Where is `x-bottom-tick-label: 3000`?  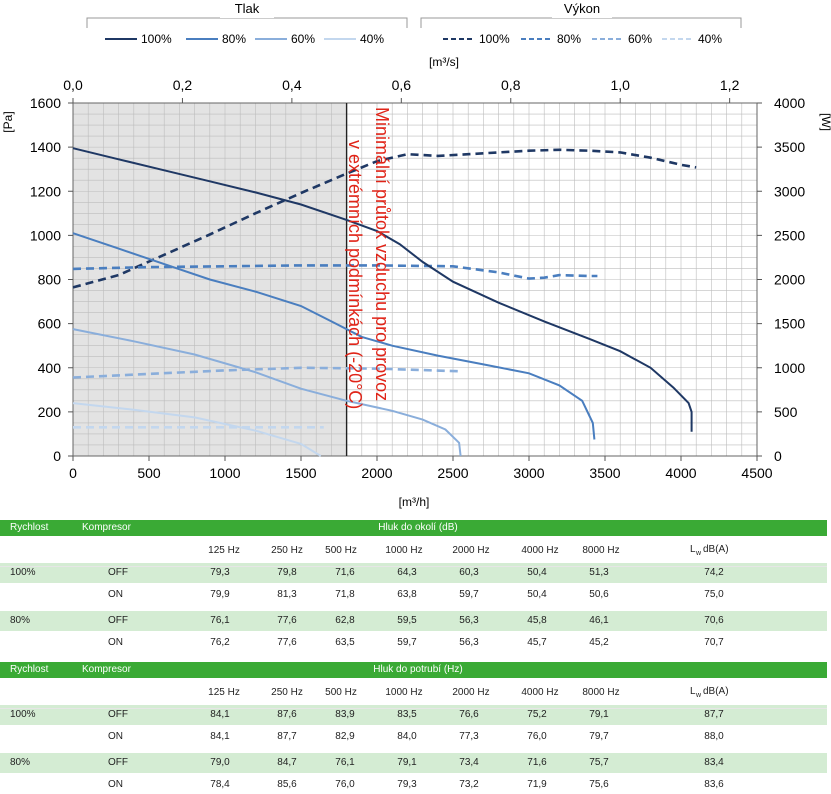
x-bottom-tick-label: 3000 is located at coordinates (528, 473).